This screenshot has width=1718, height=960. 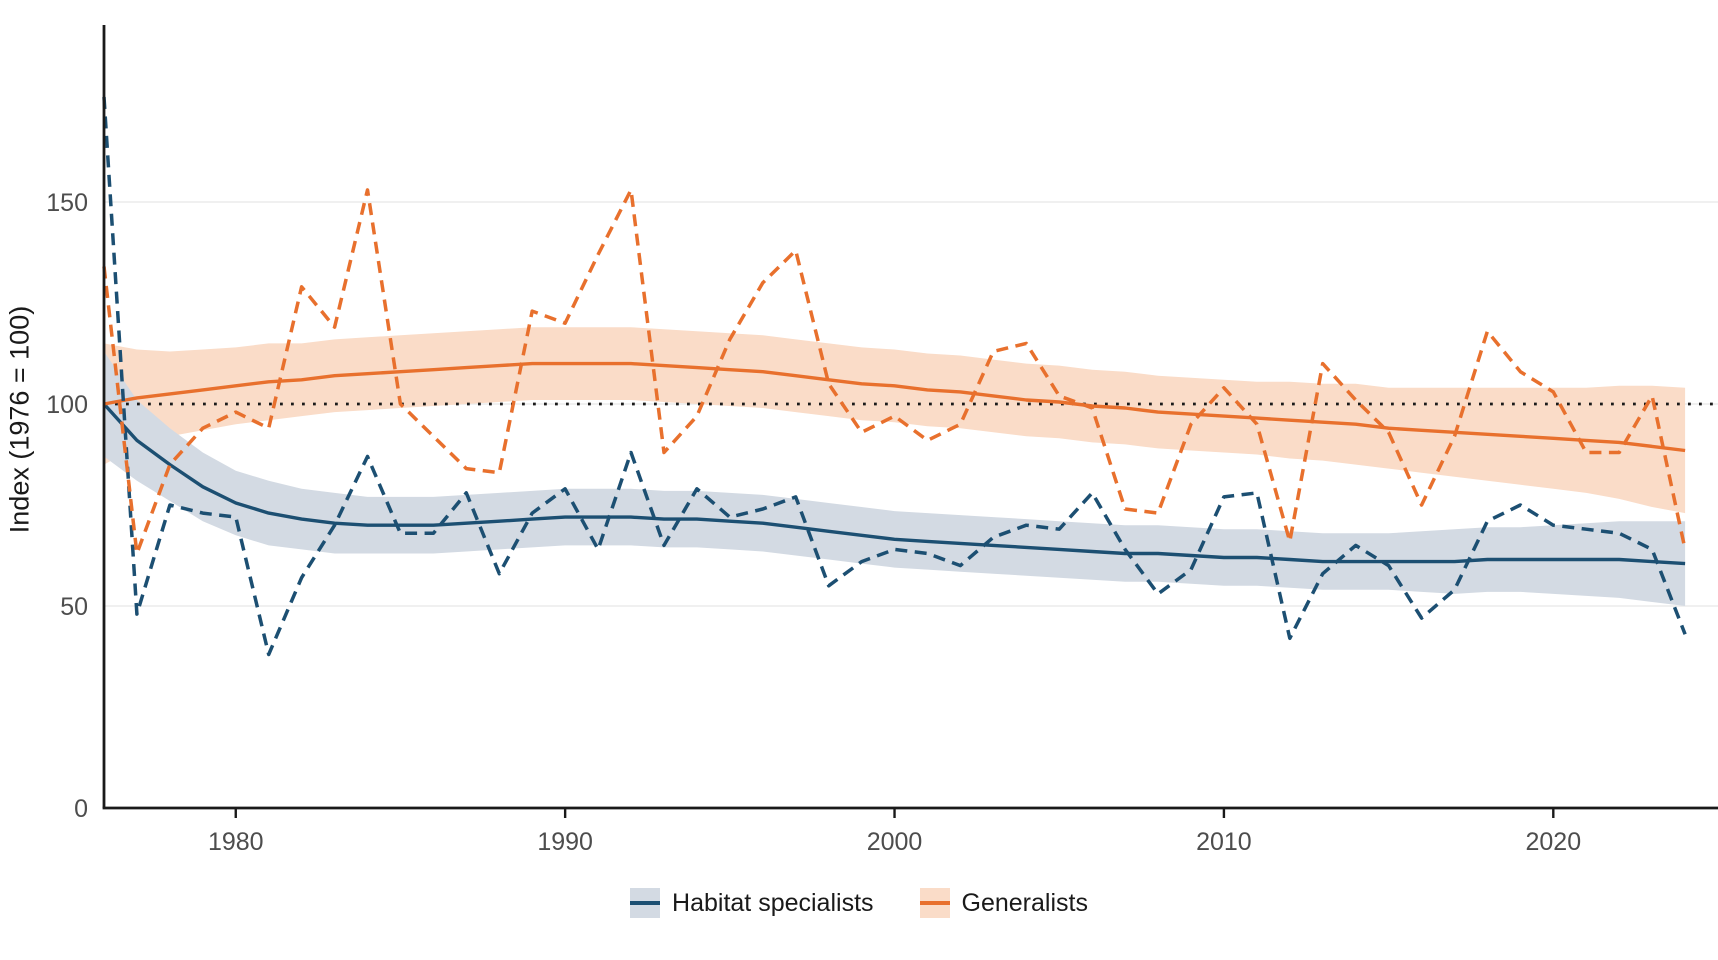 What do you see at coordinates (895, 842) in the screenshot?
I see `x-tick-label-2000: 2000` at bounding box center [895, 842].